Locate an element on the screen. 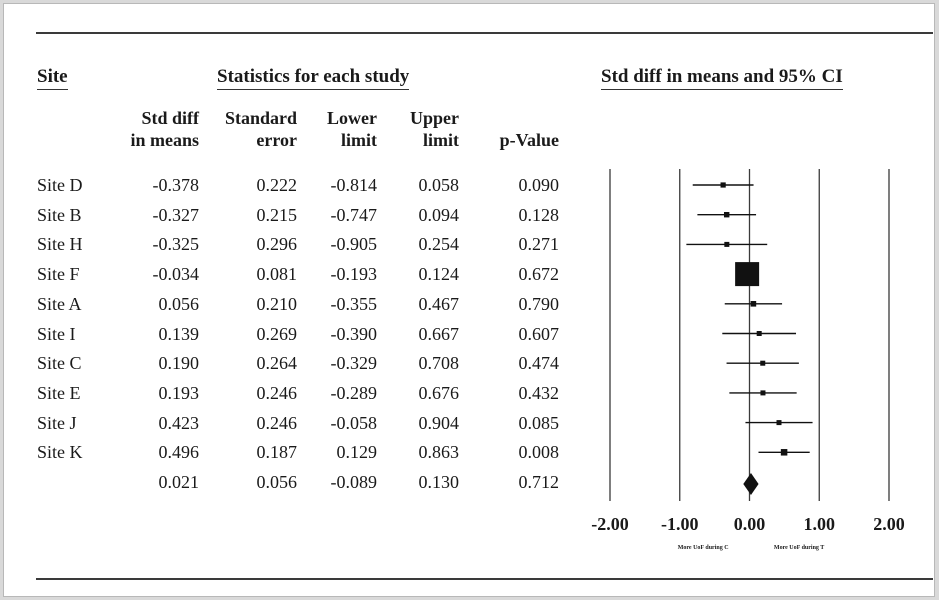 The width and height of the screenshot is (939, 600). point-site-h is located at coordinates (727, 244).